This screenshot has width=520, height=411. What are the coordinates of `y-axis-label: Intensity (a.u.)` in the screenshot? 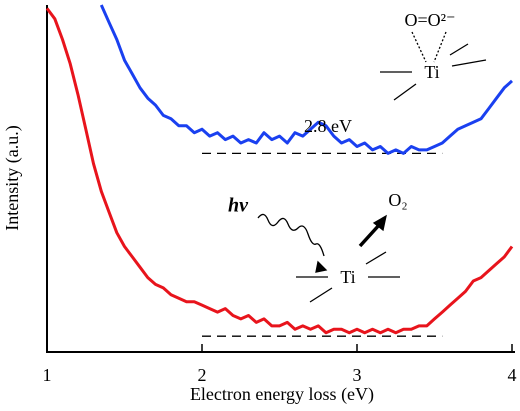 It's located at (12, 177).